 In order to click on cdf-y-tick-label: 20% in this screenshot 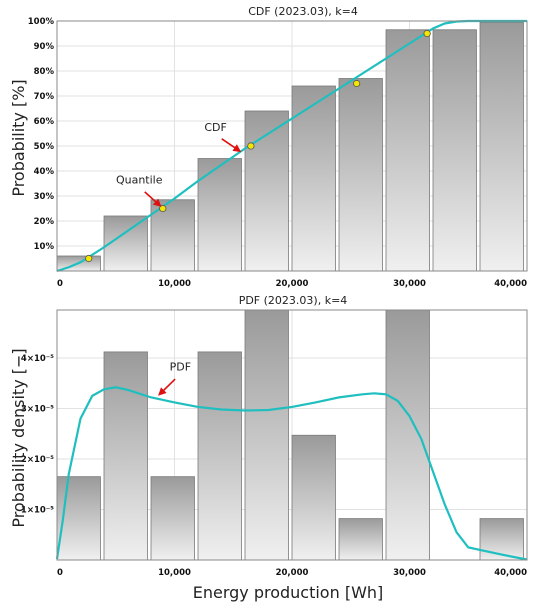, I will do `click(44, 222)`.